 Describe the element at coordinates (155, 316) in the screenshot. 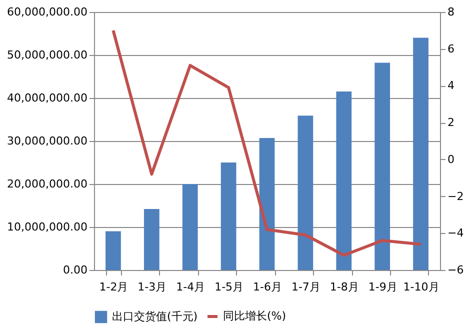

I see `legend-label: 出口交货值(千元)` at that location.